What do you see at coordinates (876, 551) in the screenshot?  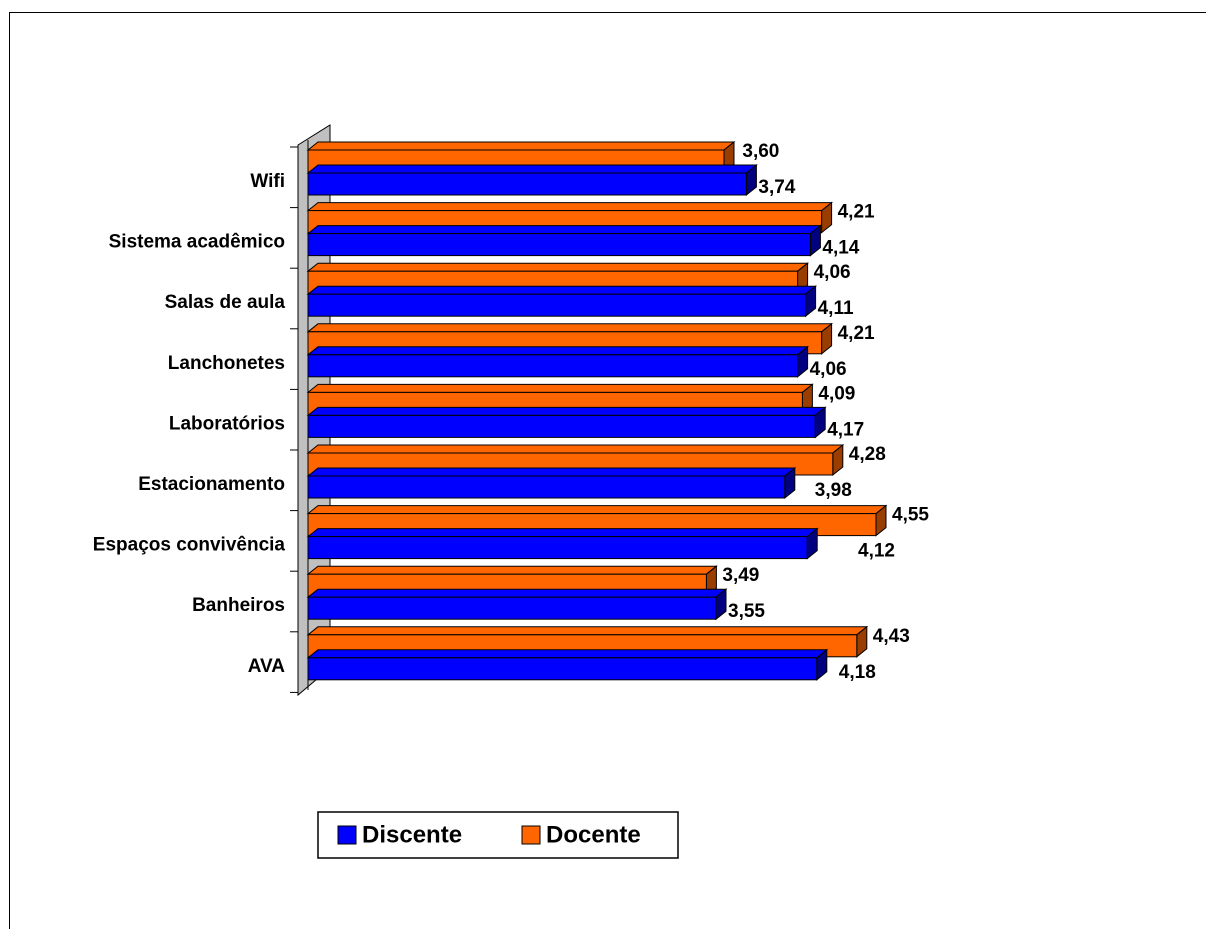 I see `value-label: 4,12` at bounding box center [876, 551].